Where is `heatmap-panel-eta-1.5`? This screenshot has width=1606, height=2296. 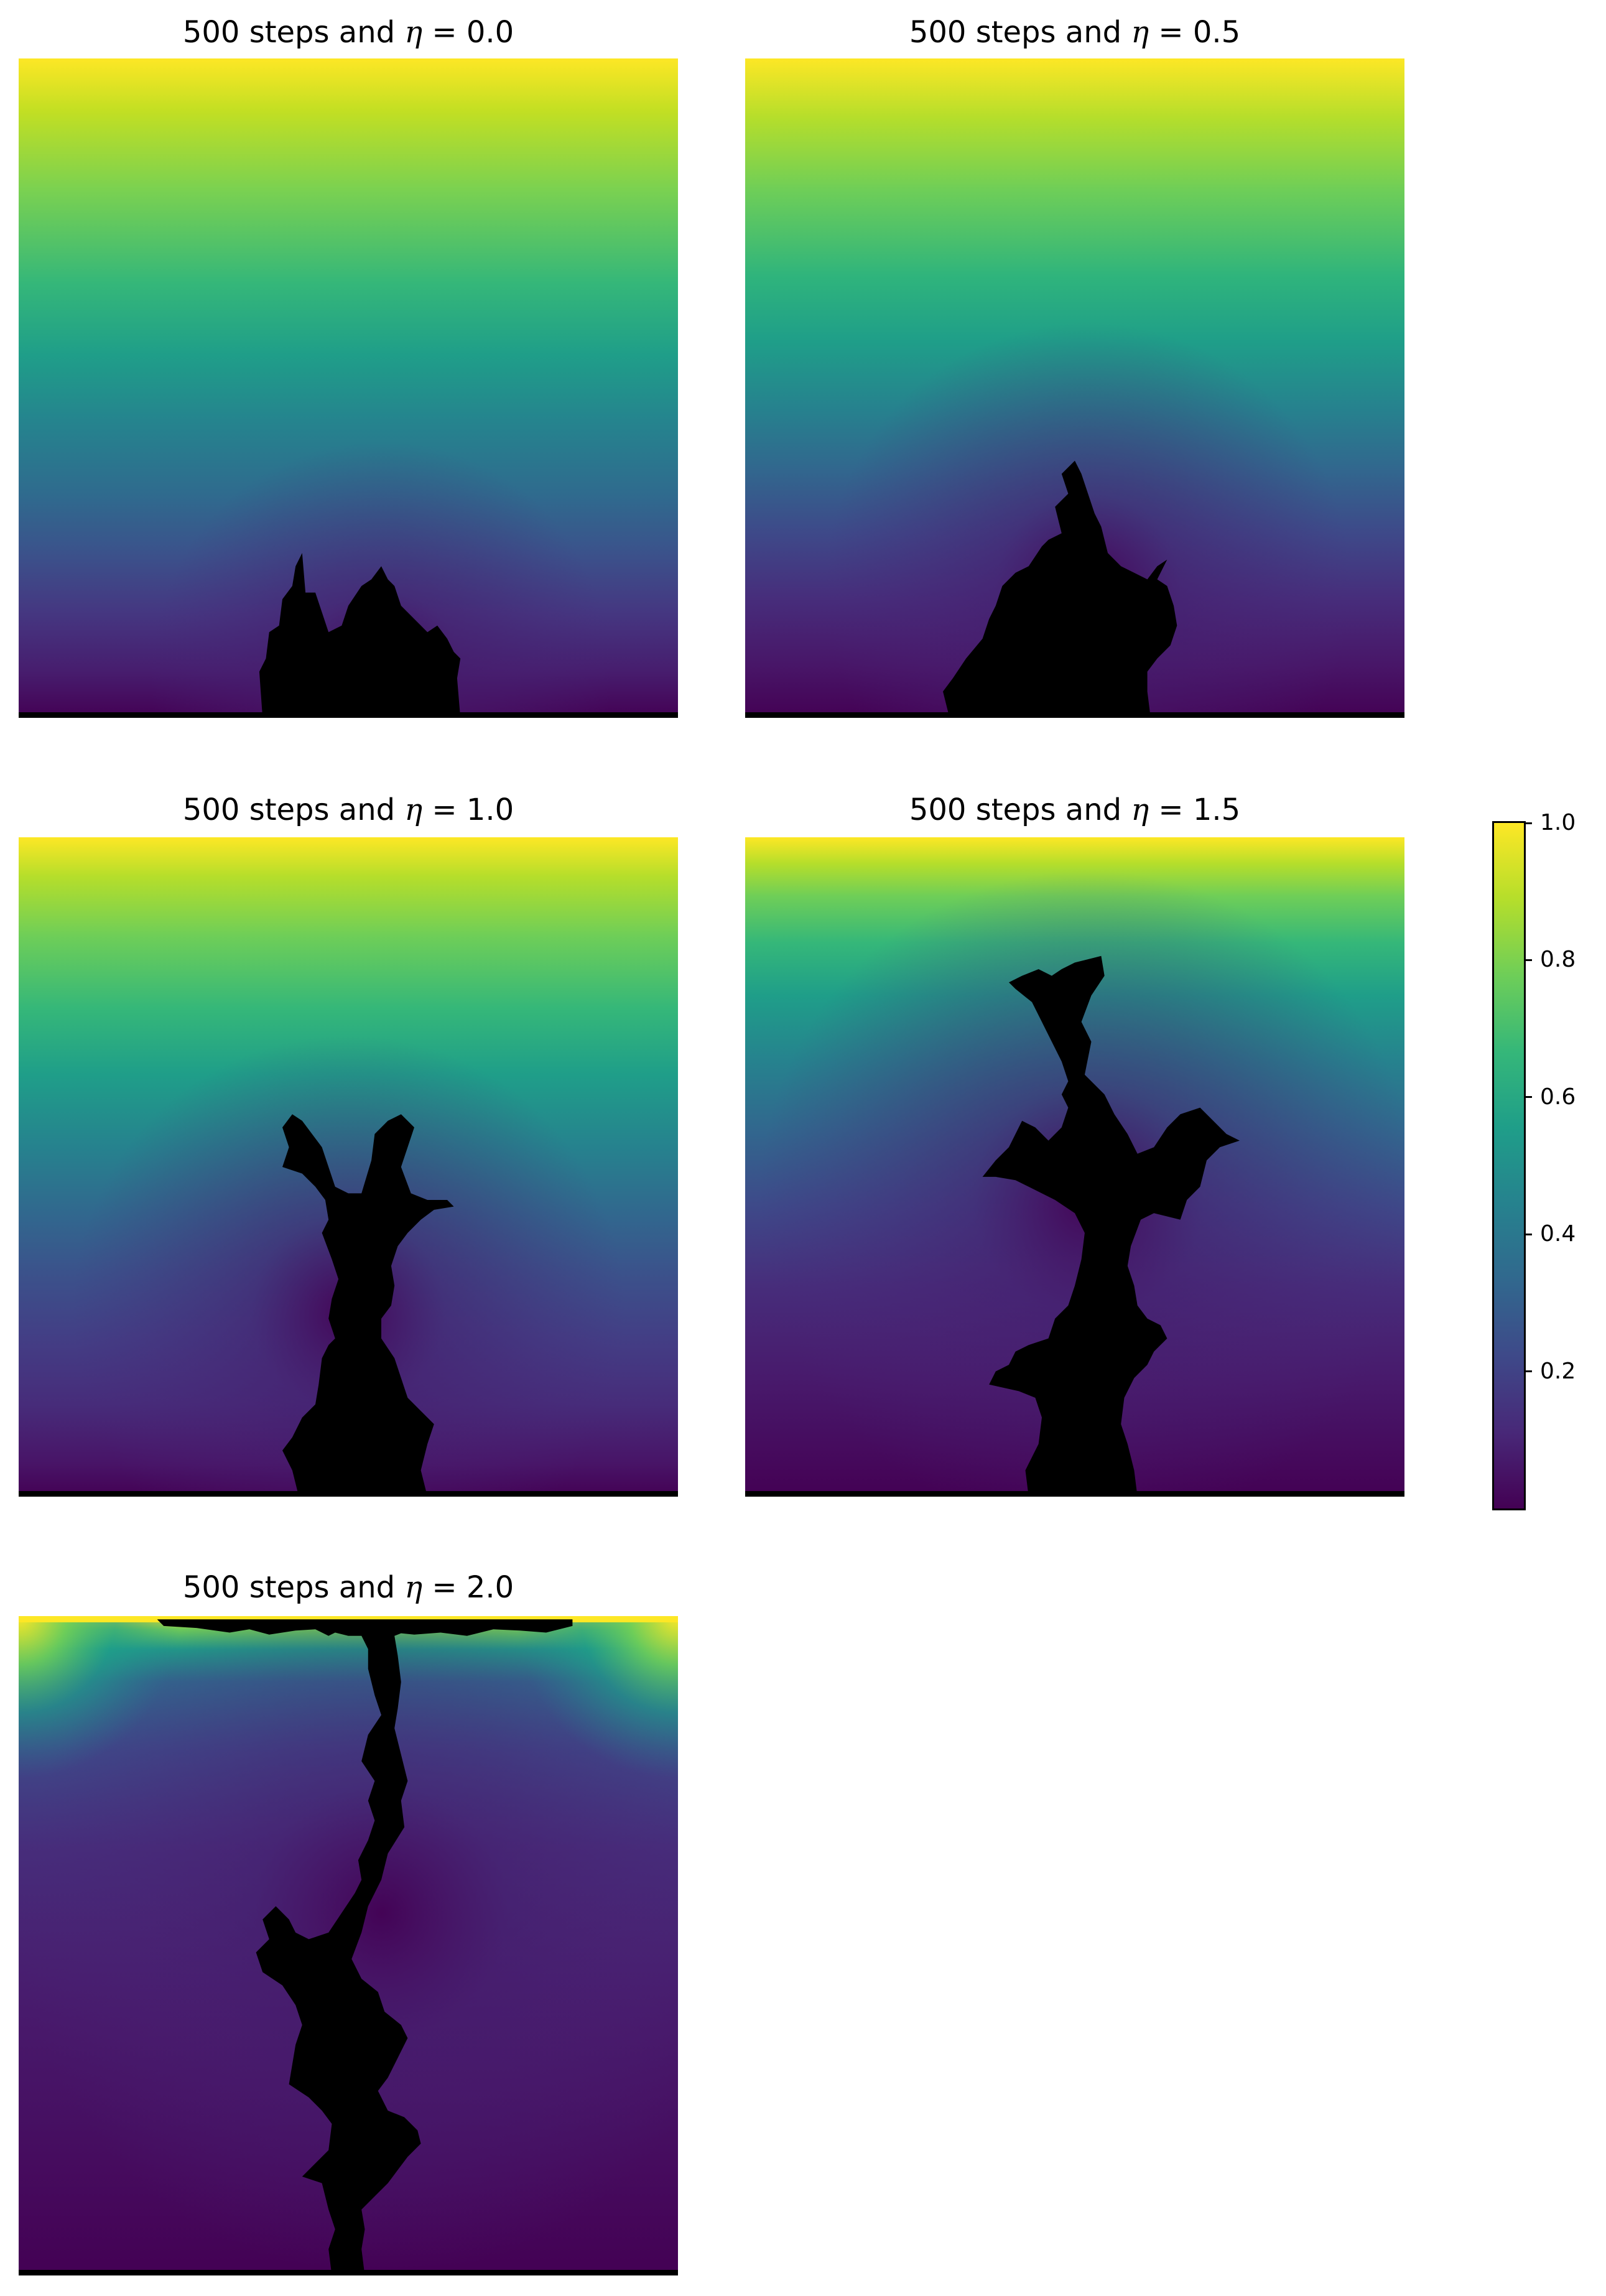
heatmap-panel-eta-1.5 is located at coordinates (1075, 1167).